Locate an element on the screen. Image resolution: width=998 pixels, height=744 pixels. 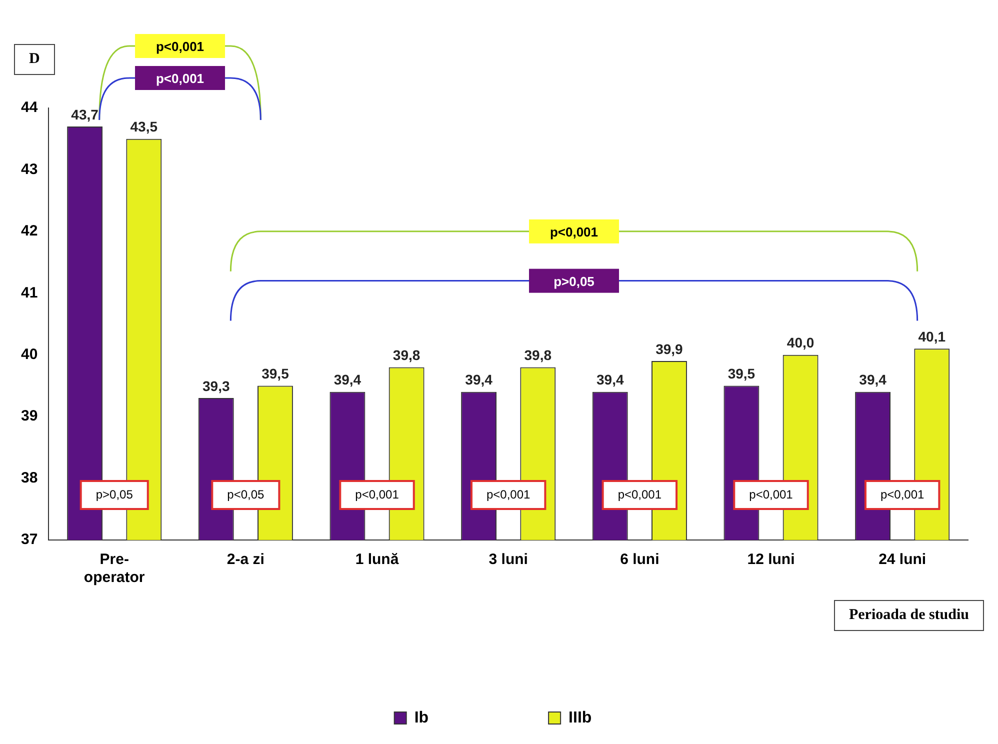
y-tick-label: 37 is located at coordinates (29, 539).